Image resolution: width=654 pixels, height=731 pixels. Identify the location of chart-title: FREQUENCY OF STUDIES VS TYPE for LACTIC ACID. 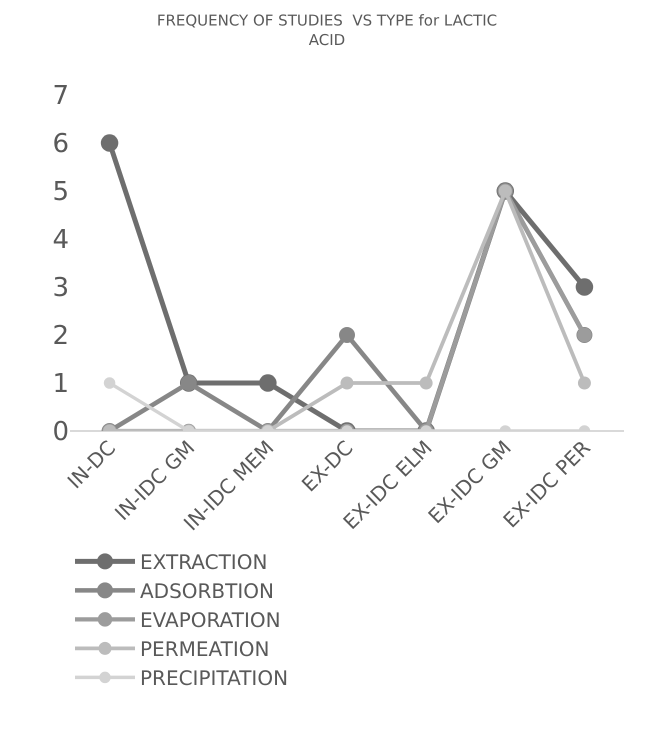
(327, 31).